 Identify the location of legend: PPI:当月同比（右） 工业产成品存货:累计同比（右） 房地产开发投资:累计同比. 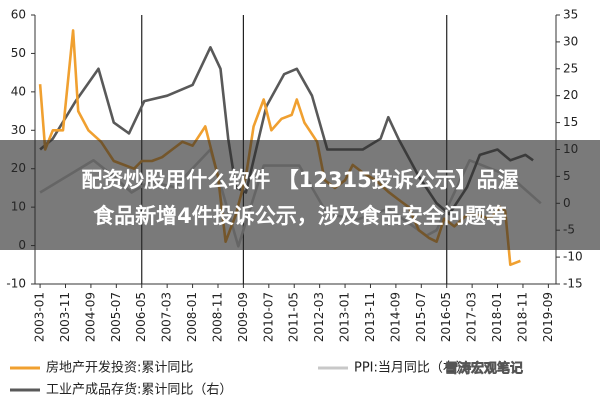
(239, 379).